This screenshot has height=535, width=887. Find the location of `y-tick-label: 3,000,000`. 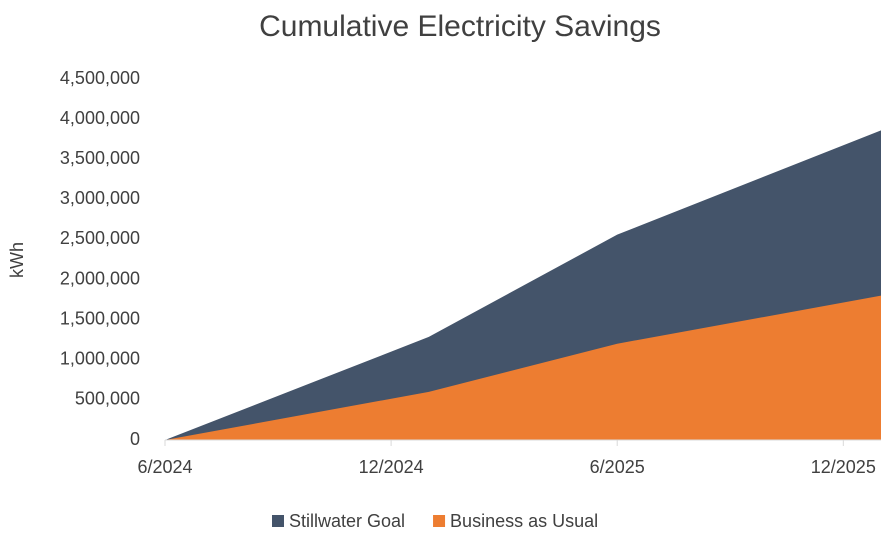

y-tick-label: 3,000,000 is located at coordinates (100, 198).